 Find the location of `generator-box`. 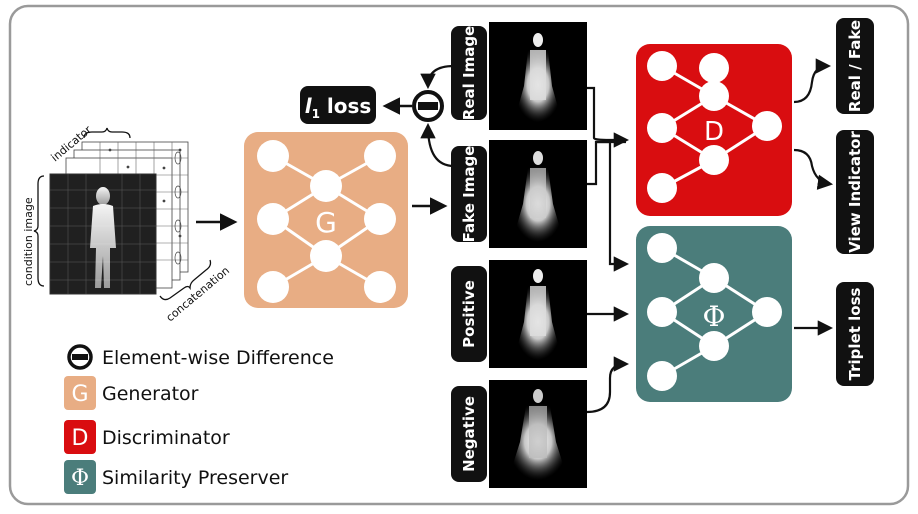

generator-box is located at coordinates (326, 220).